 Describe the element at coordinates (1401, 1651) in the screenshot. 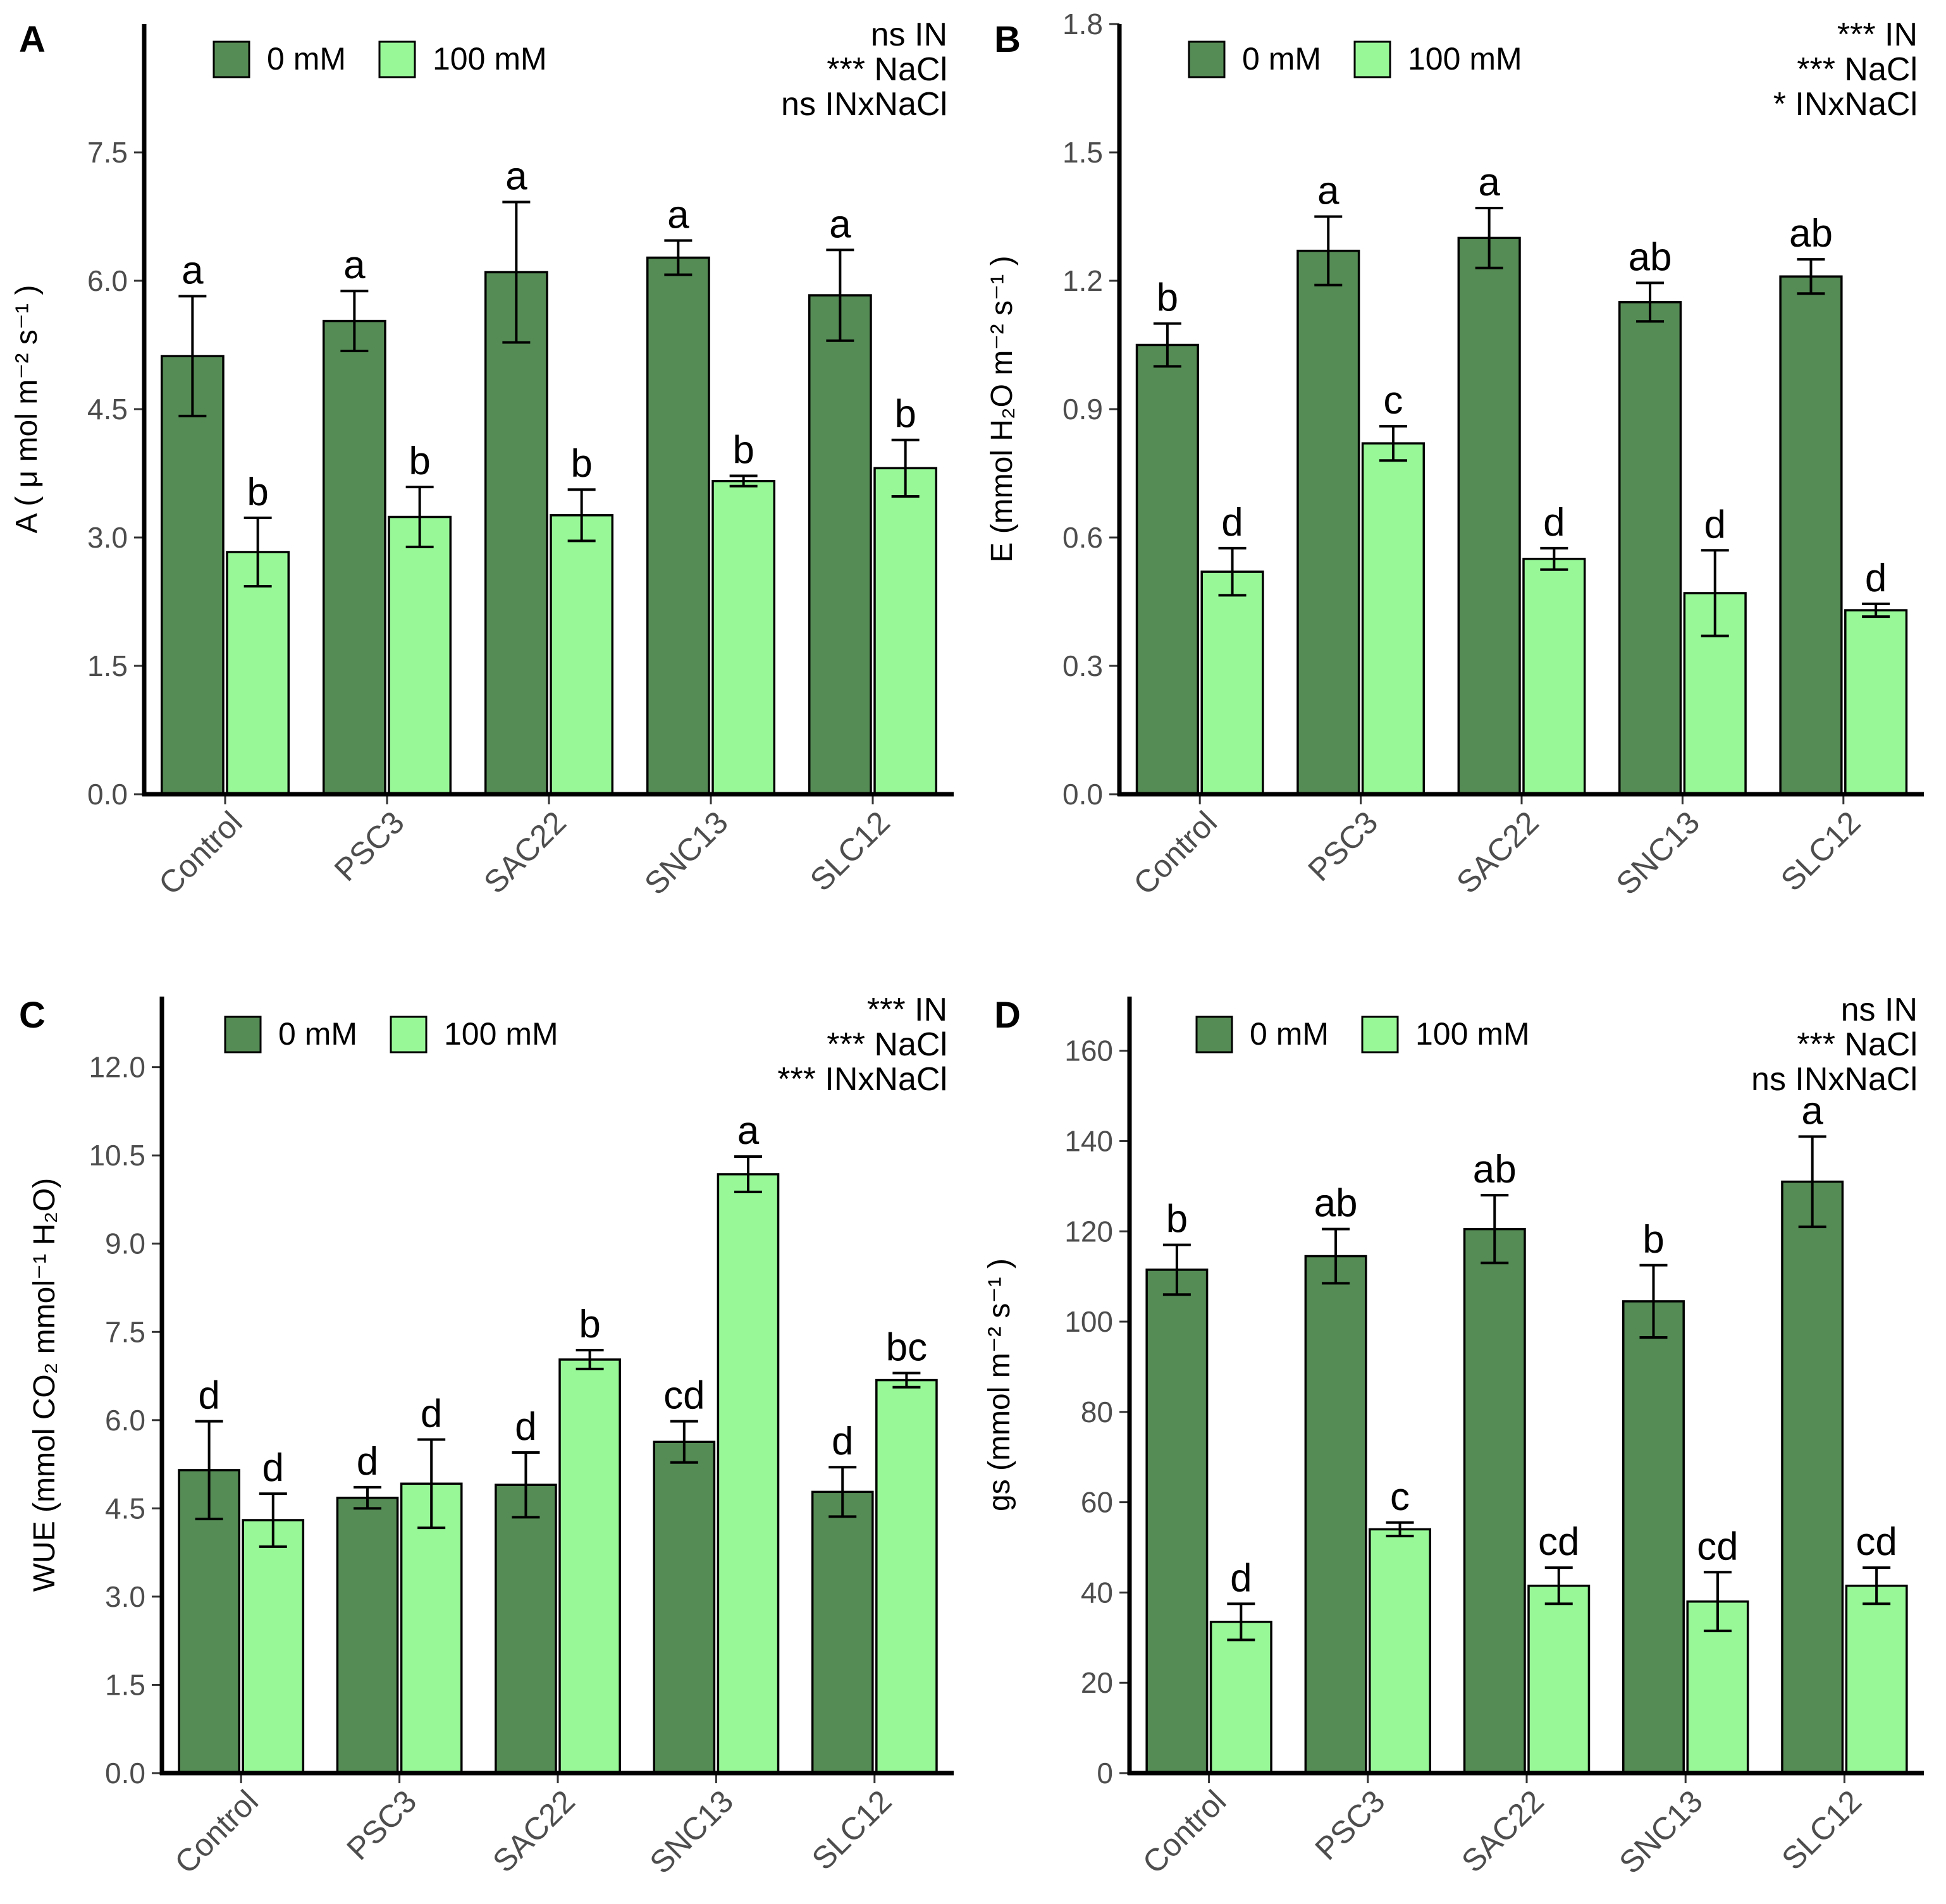

I see `bar-100mm-psc3` at that location.